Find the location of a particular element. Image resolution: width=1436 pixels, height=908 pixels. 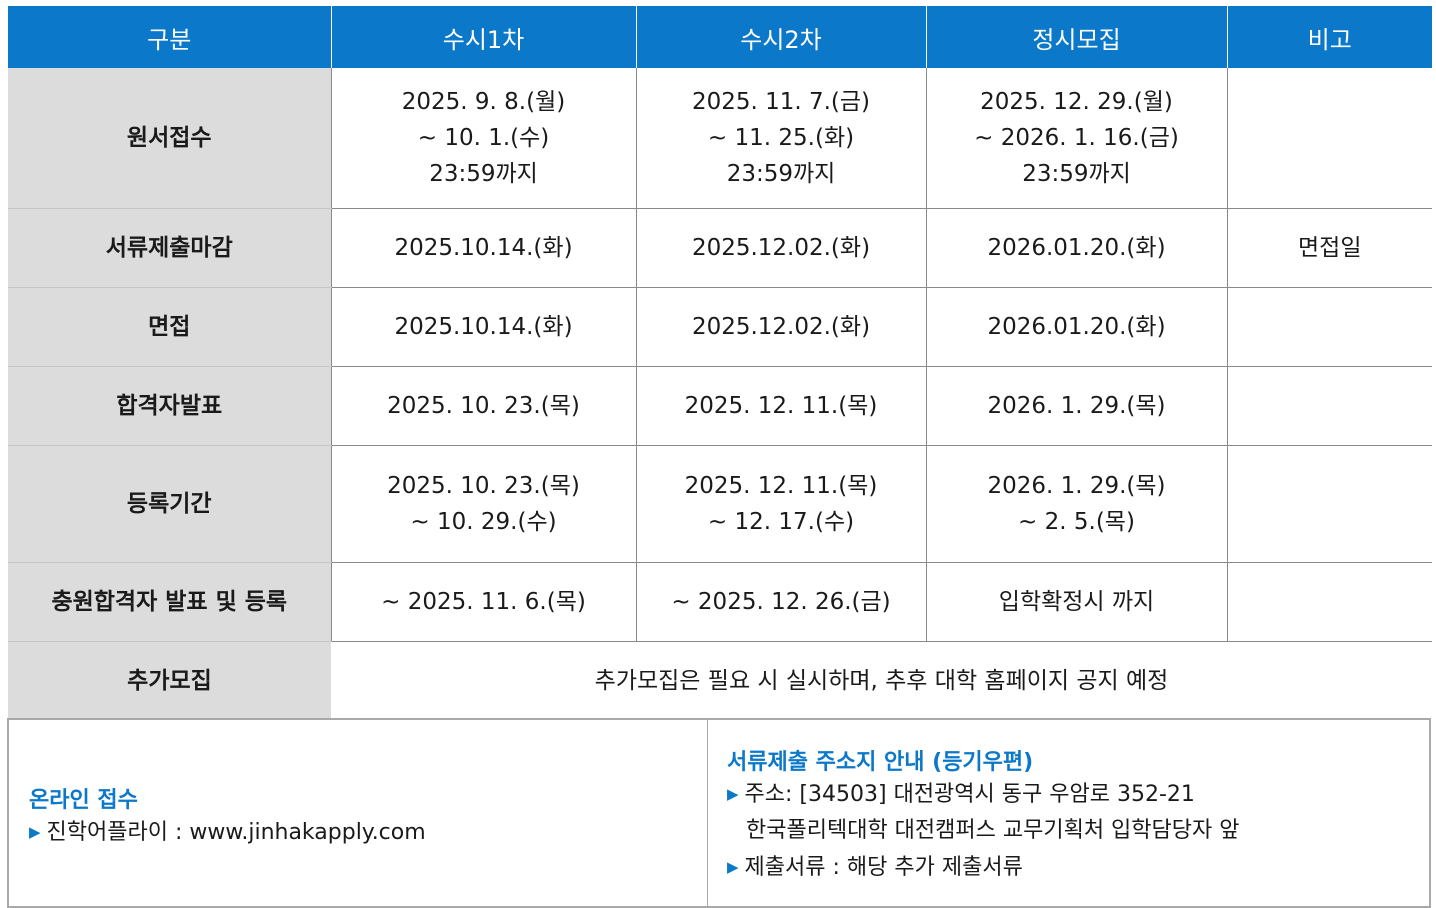

cell-documents-susi2: 2025.12.02.(화) is located at coordinates (780, 248).